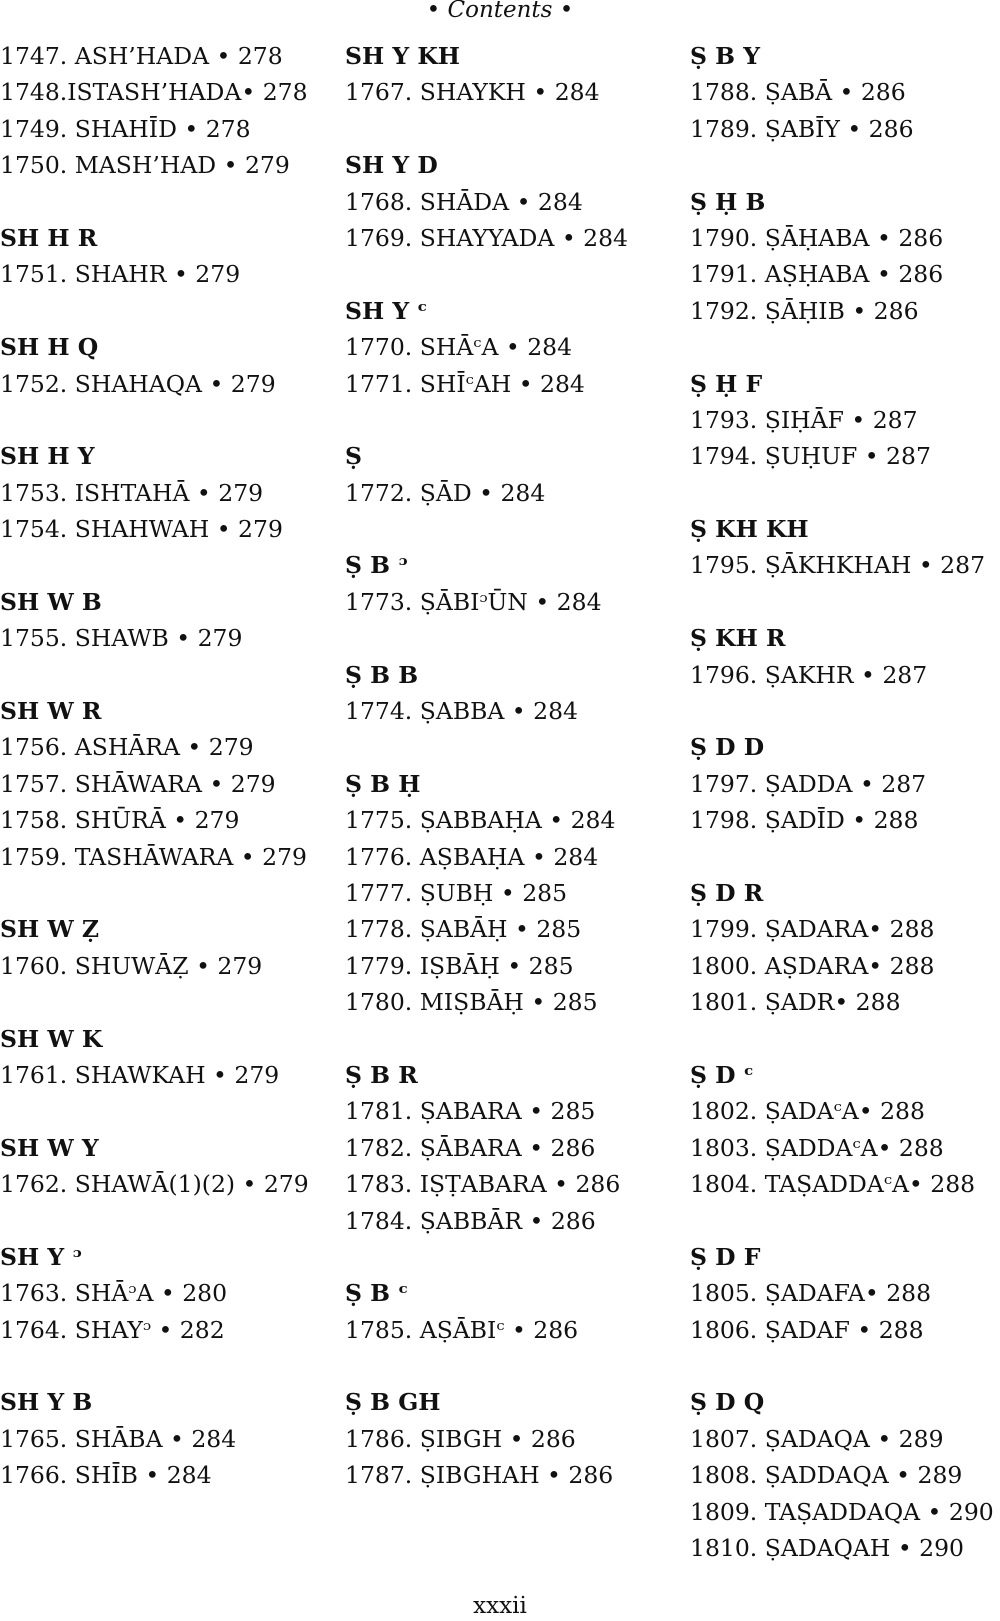  Describe the element at coordinates (141, 529) in the screenshot. I see `contents-entry: 1754. SHAHWAH • 279` at that location.